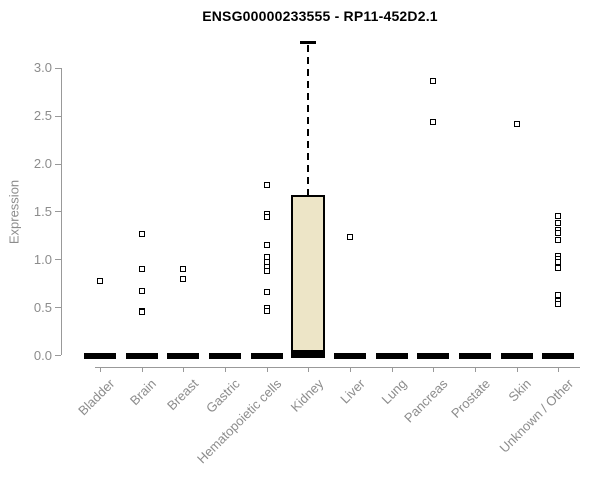  Describe the element at coordinates (475, 355) in the screenshot. I see `zero-bar-prostate` at that location.